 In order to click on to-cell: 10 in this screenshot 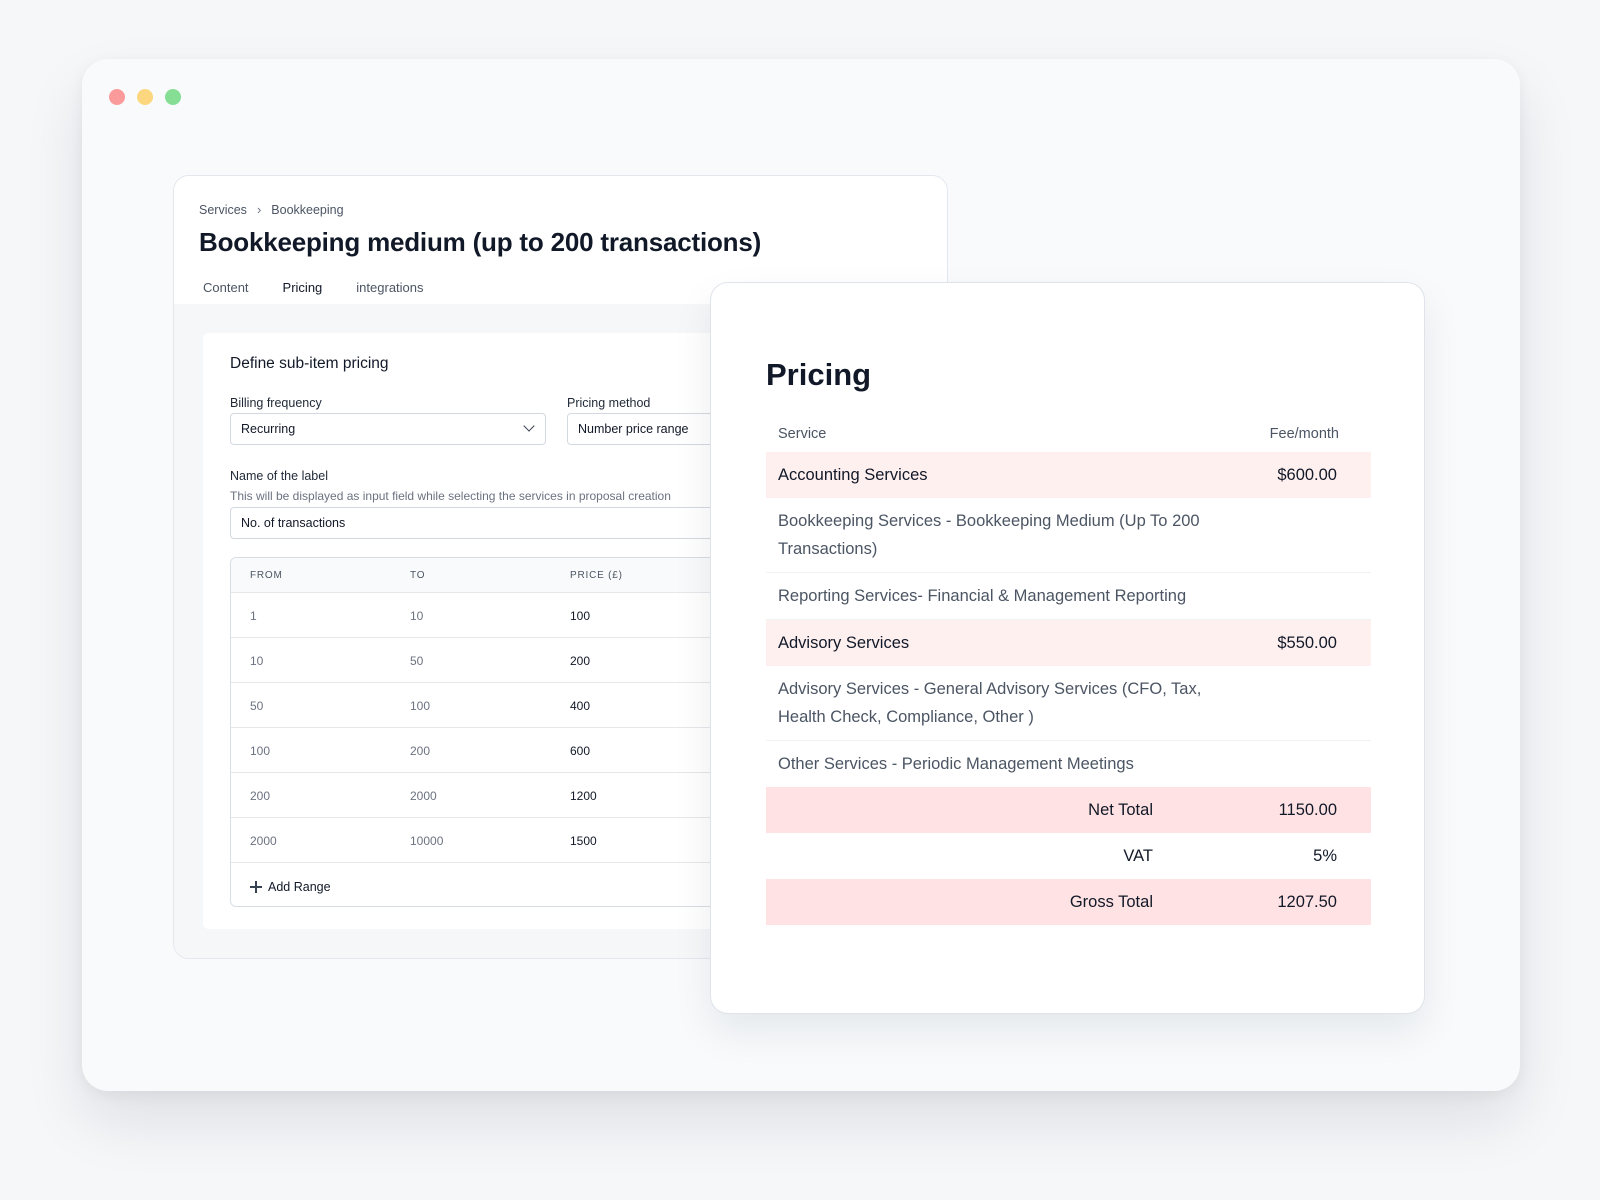, I will do `click(417, 616)`.